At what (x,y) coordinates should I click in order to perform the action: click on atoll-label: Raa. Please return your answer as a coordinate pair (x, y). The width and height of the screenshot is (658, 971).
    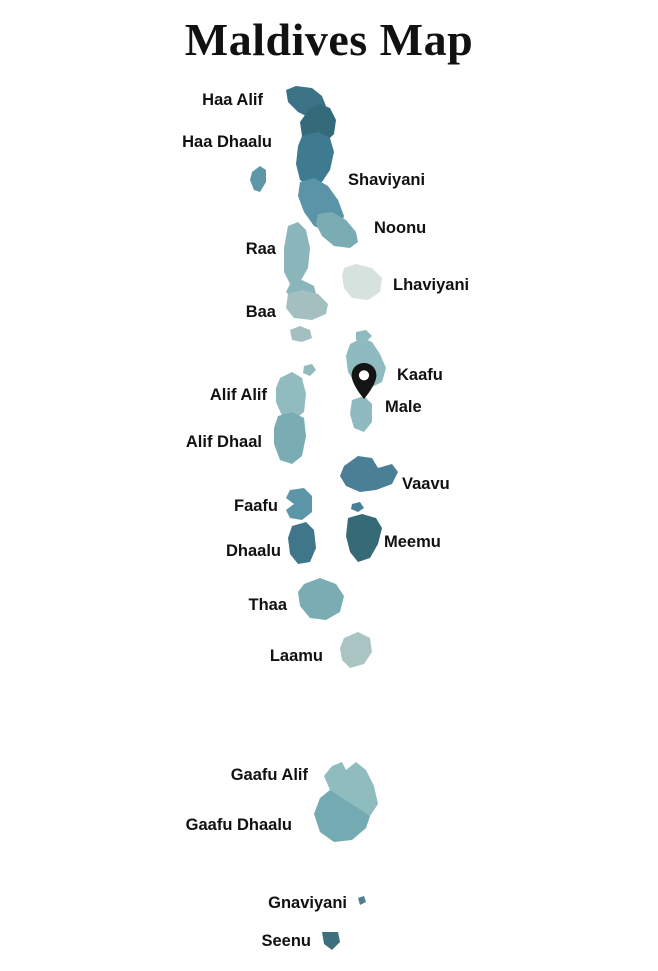
    Looking at the image, I should click on (260, 249).